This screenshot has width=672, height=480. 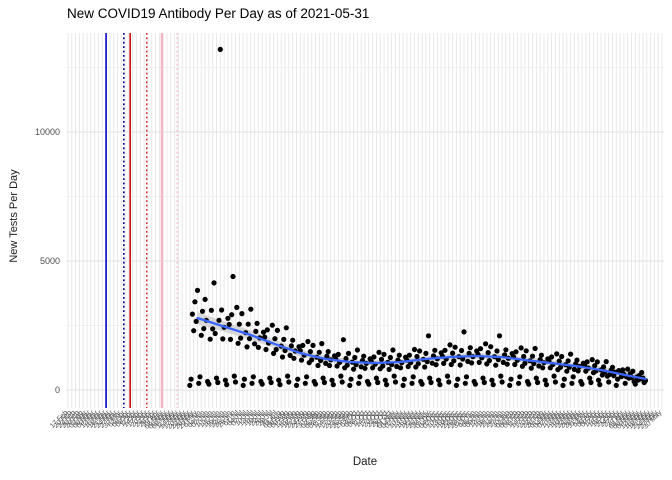 I want to click on y-tick-label: 10000, so click(x=47, y=132).